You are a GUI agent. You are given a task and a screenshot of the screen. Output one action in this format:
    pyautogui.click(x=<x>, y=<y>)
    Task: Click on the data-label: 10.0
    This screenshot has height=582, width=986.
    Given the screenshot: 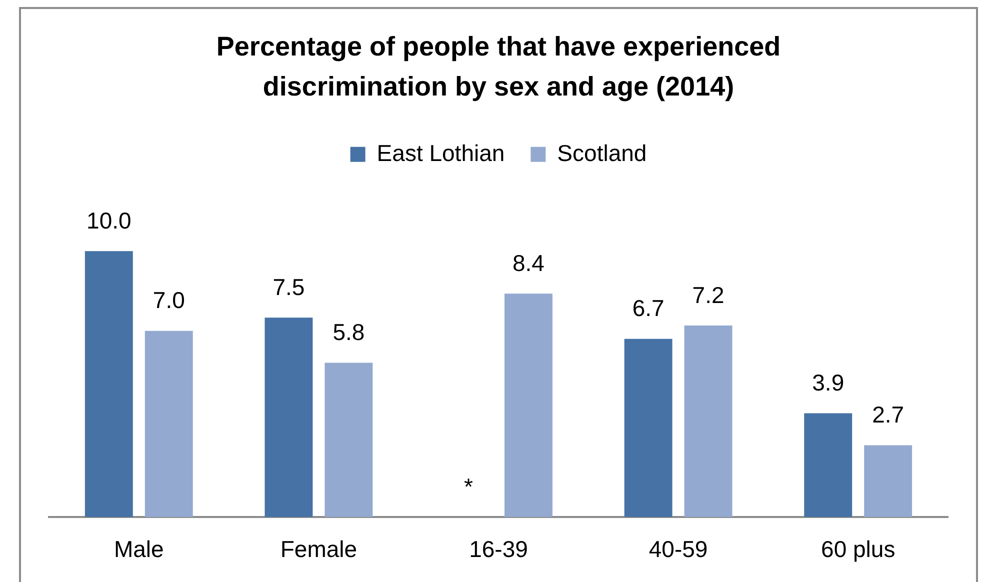 What is the action you would take?
    pyautogui.click(x=109, y=220)
    